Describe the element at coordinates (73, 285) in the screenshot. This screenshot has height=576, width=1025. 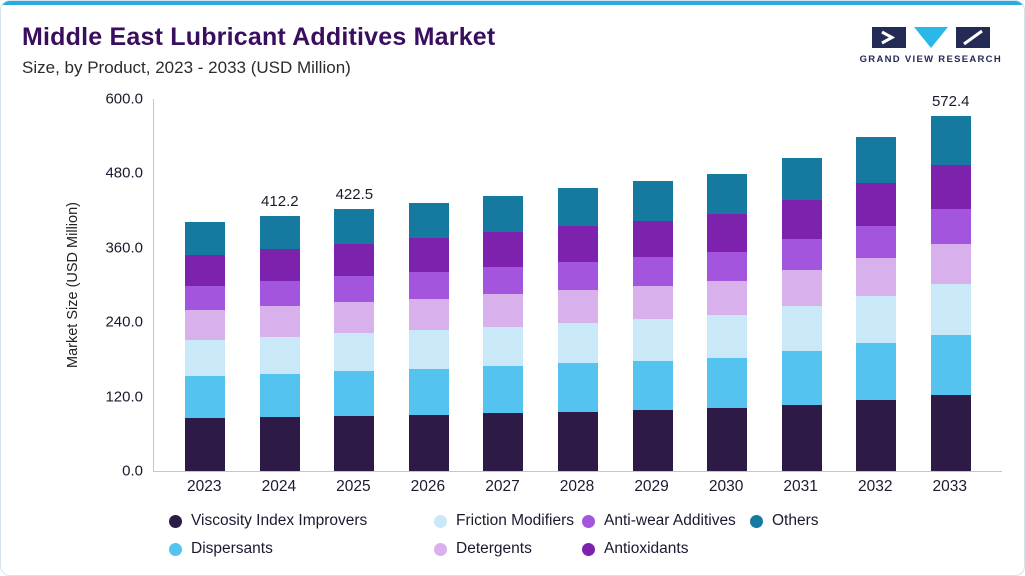
I see `y-axis-title: Market Size (USD Million)` at that location.